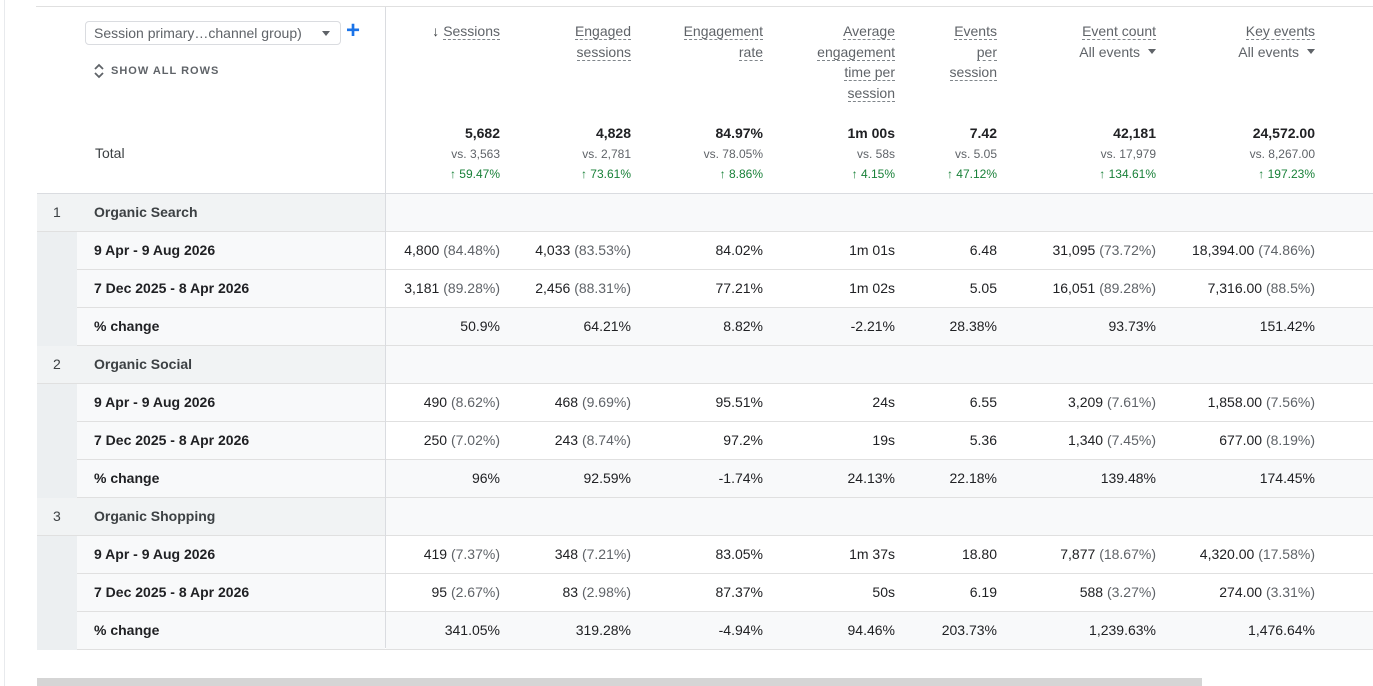 The width and height of the screenshot is (1373, 686). What do you see at coordinates (1290, 440) in the screenshot?
I see `metric-share: (8.19%)` at bounding box center [1290, 440].